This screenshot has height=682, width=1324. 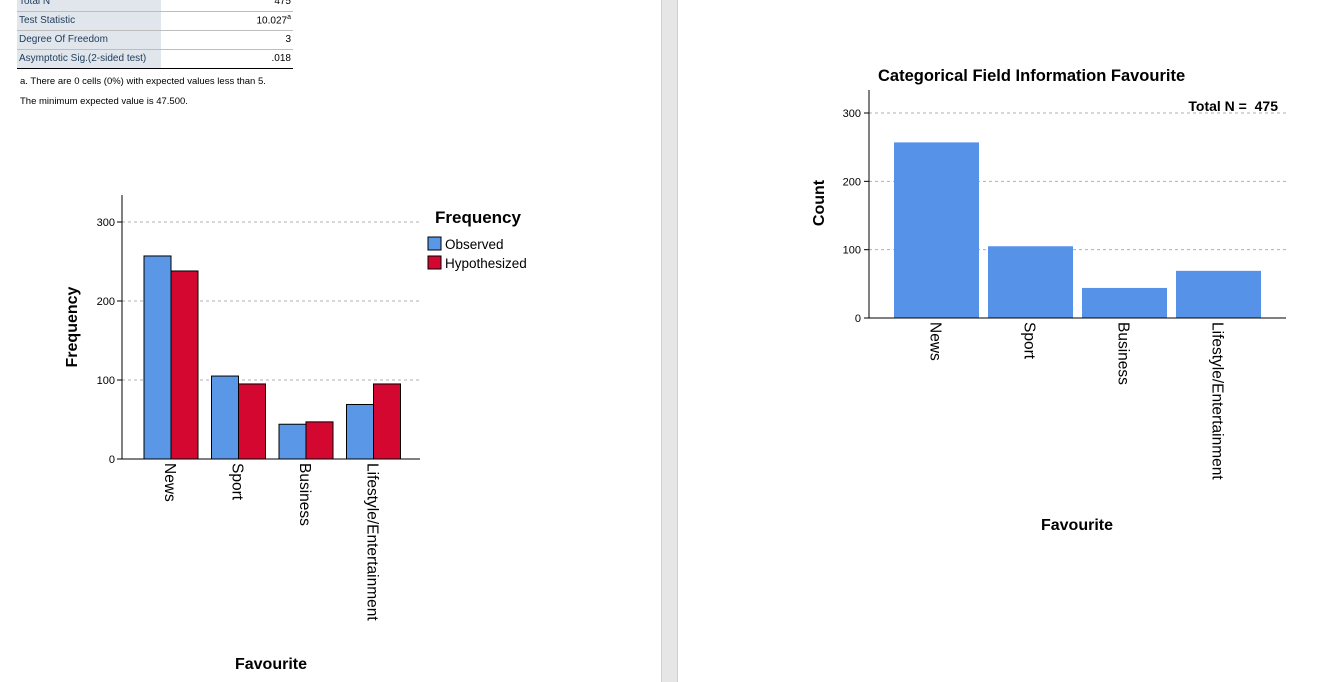 I want to click on table-row: Test Statistic 10.027a, so click(x=155, y=21).